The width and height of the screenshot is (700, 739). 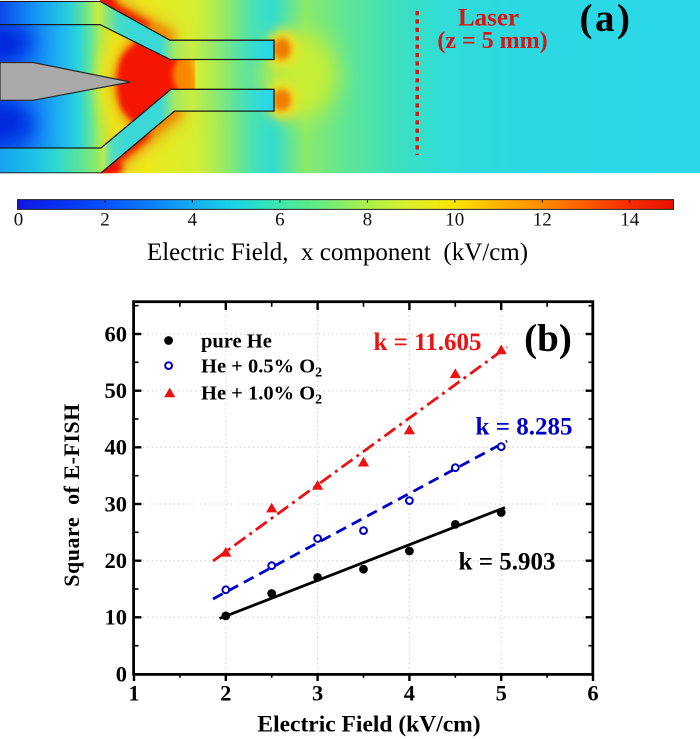 What do you see at coordinates (133, 693) in the screenshot?
I see `svg-text: 1` at bounding box center [133, 693].